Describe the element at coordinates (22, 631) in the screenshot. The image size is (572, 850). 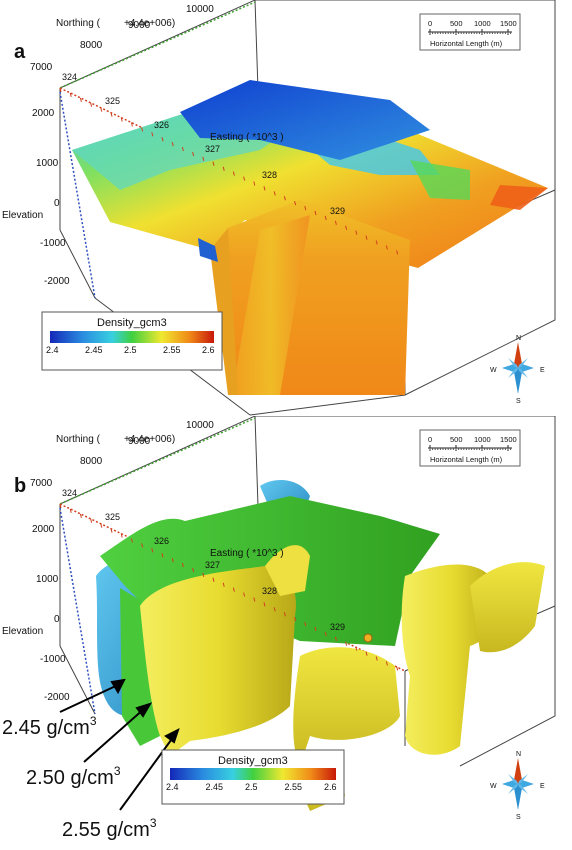
I see `elevation-label: Elevation` at that location.